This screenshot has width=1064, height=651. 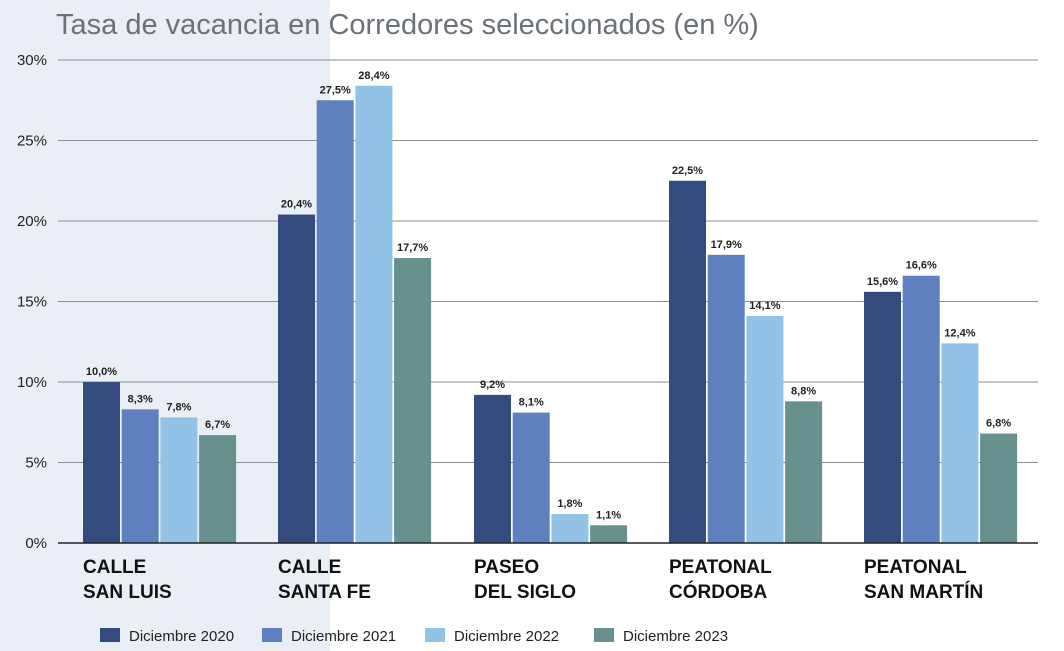 I want to click on y-tick-label: 25%, so click(x=32, y=141).